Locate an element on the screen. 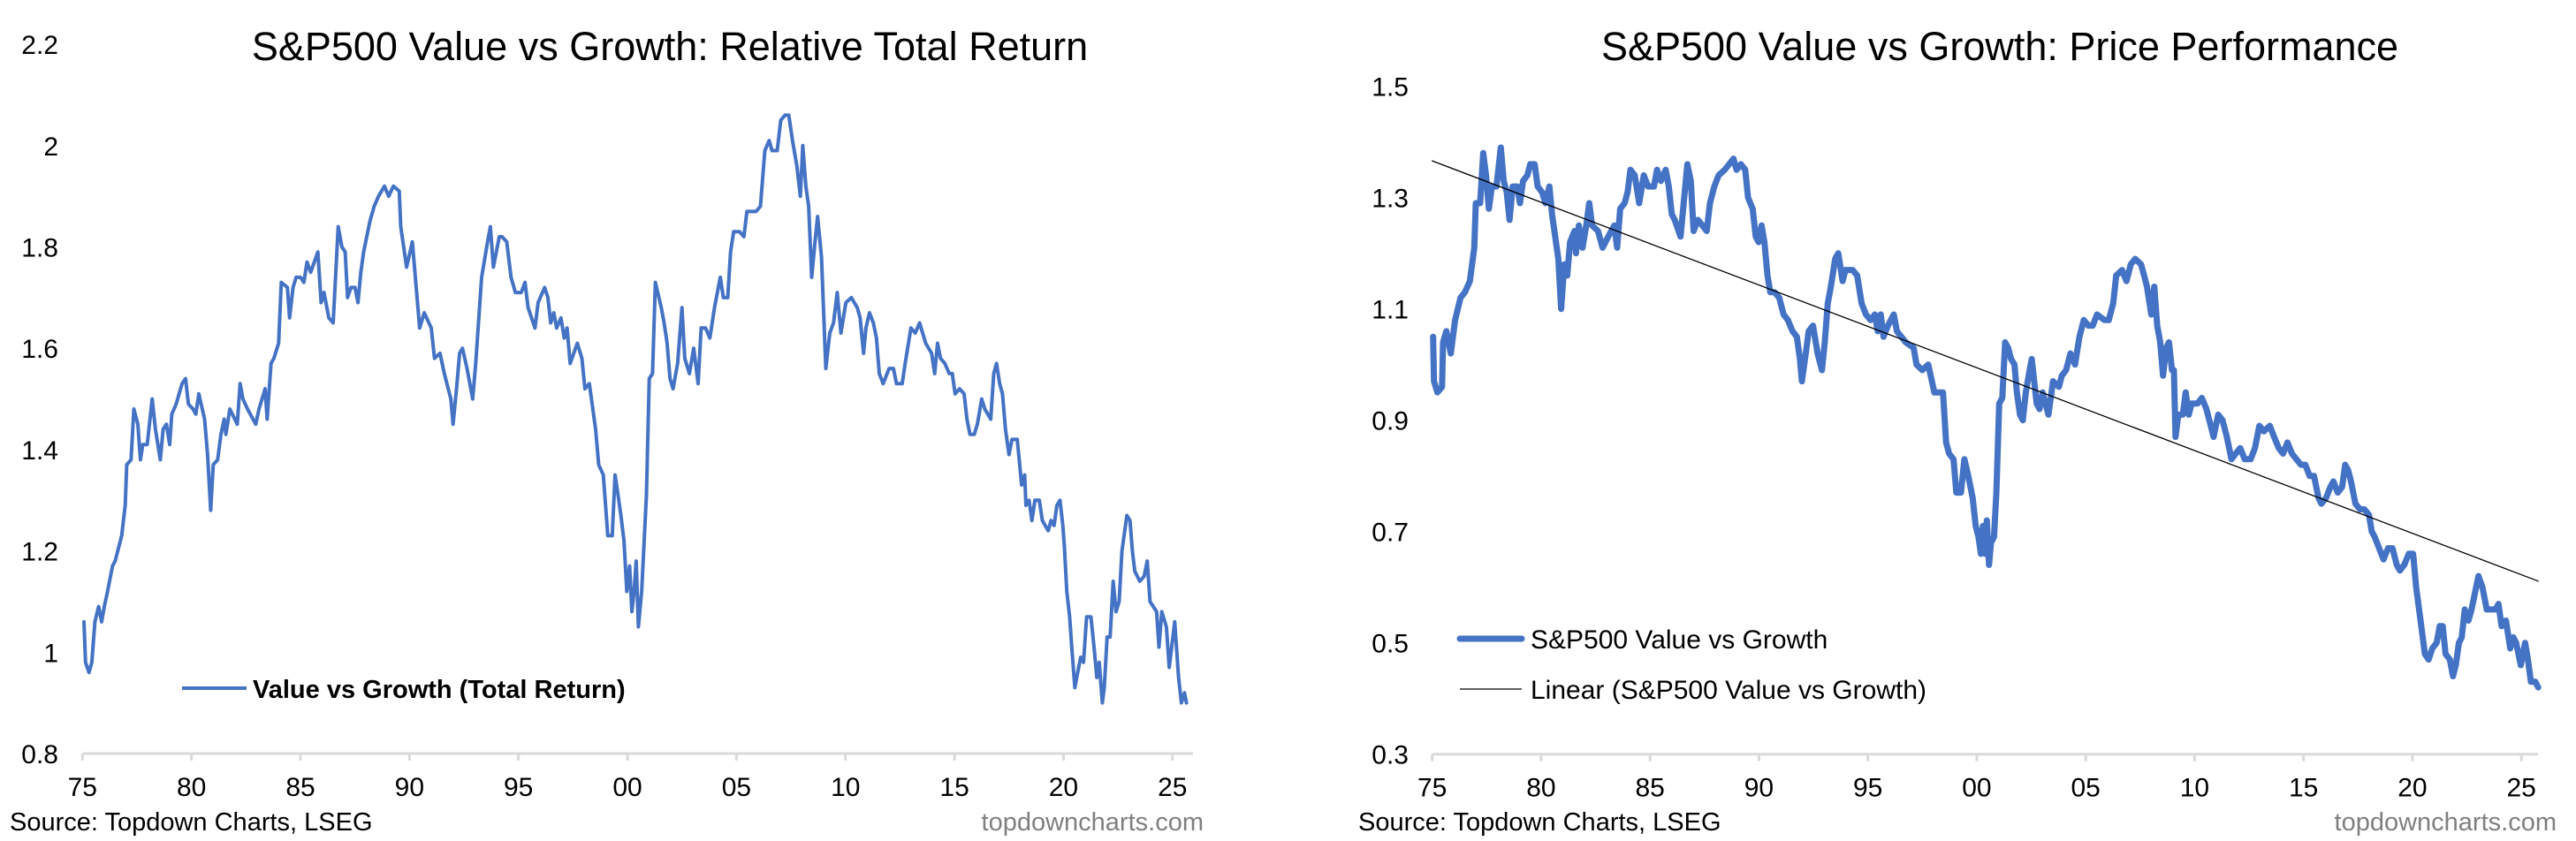 The height and width of the screenshot is (841, 2576). y-tick-label: 1.6 is located at coordinates (39, 349).